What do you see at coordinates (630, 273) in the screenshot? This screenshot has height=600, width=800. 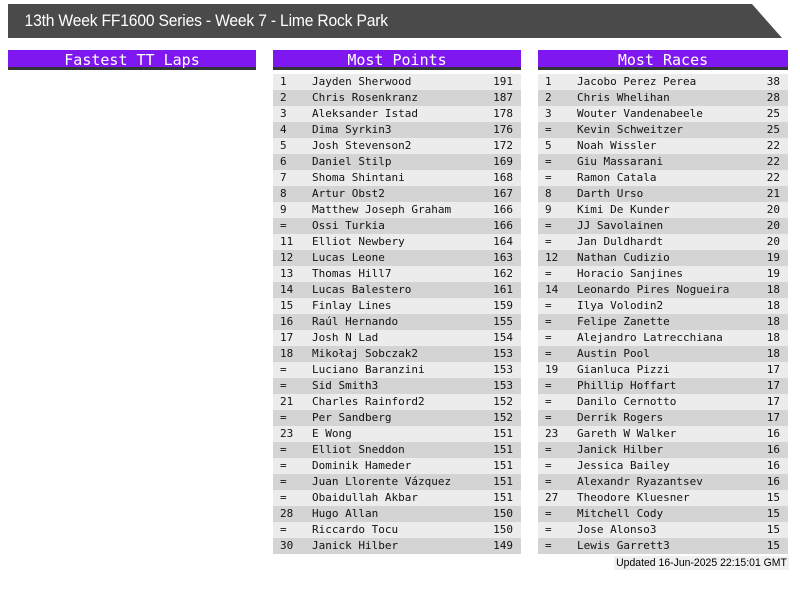 I see `row-name: Horacio Sanjines` at bounding box center [630, 273].